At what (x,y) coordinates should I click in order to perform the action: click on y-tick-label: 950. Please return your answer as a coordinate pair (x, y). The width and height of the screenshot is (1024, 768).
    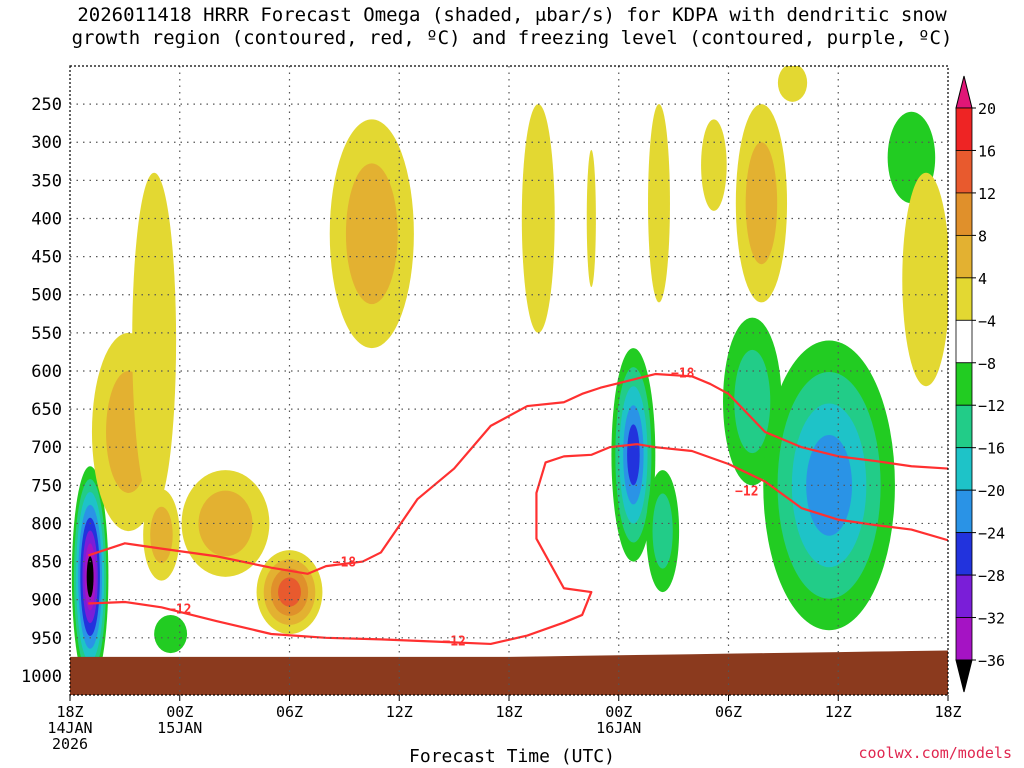
    Looking at the image, I should click on (46, 639).